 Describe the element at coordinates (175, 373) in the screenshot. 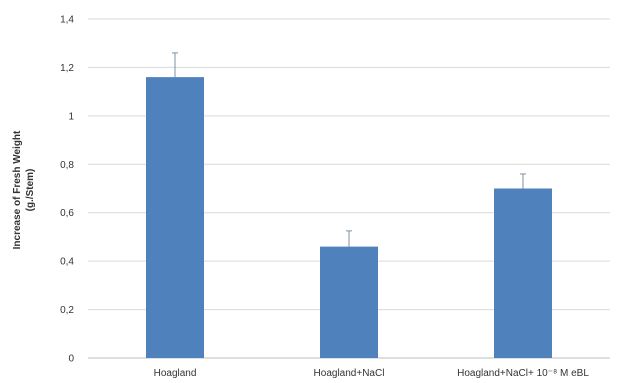

I see `x-tick-label: Hoagland` at that location.